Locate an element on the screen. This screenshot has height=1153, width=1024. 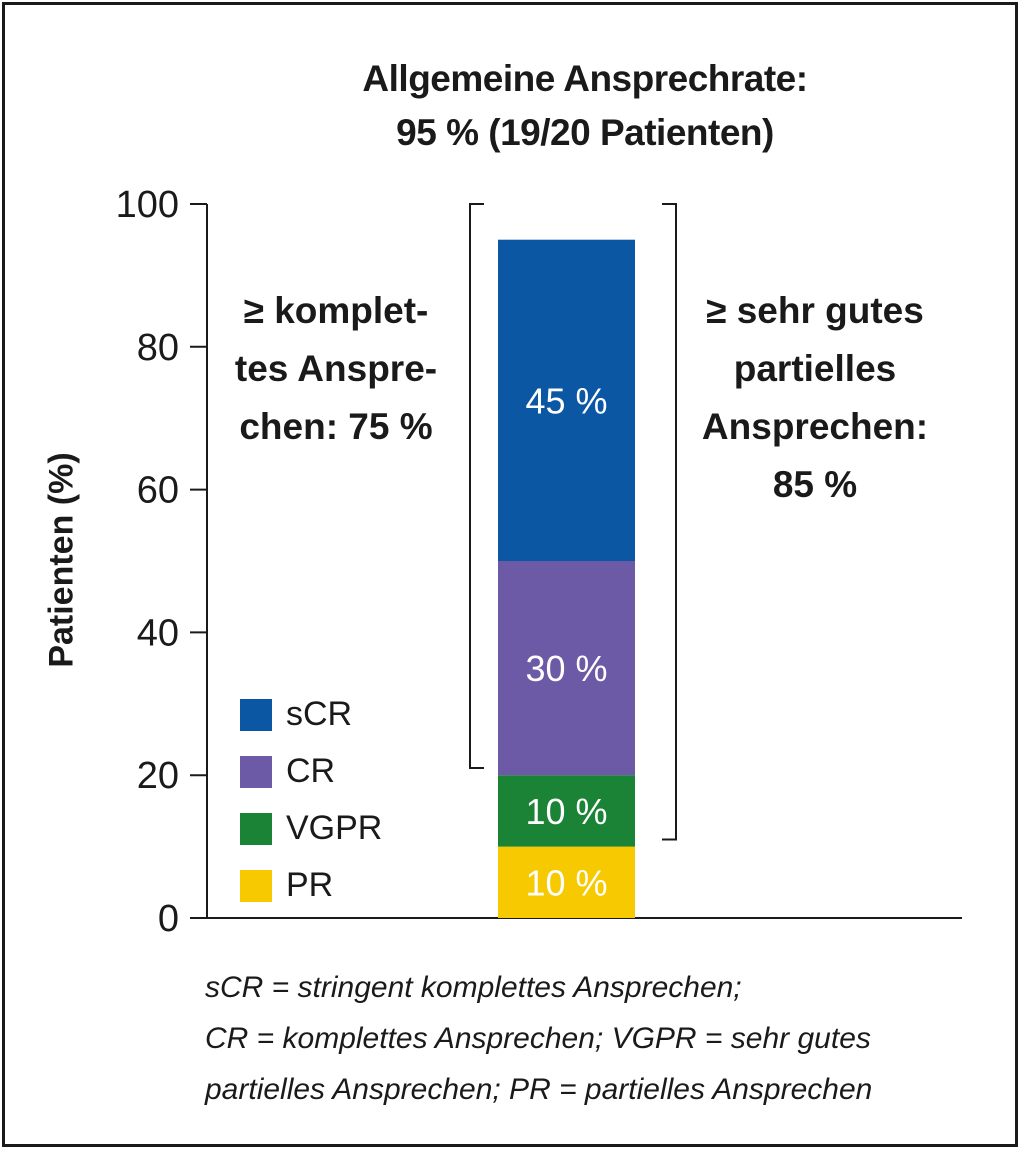
bar-segment-vgpr is located at coordinates (566, 811).